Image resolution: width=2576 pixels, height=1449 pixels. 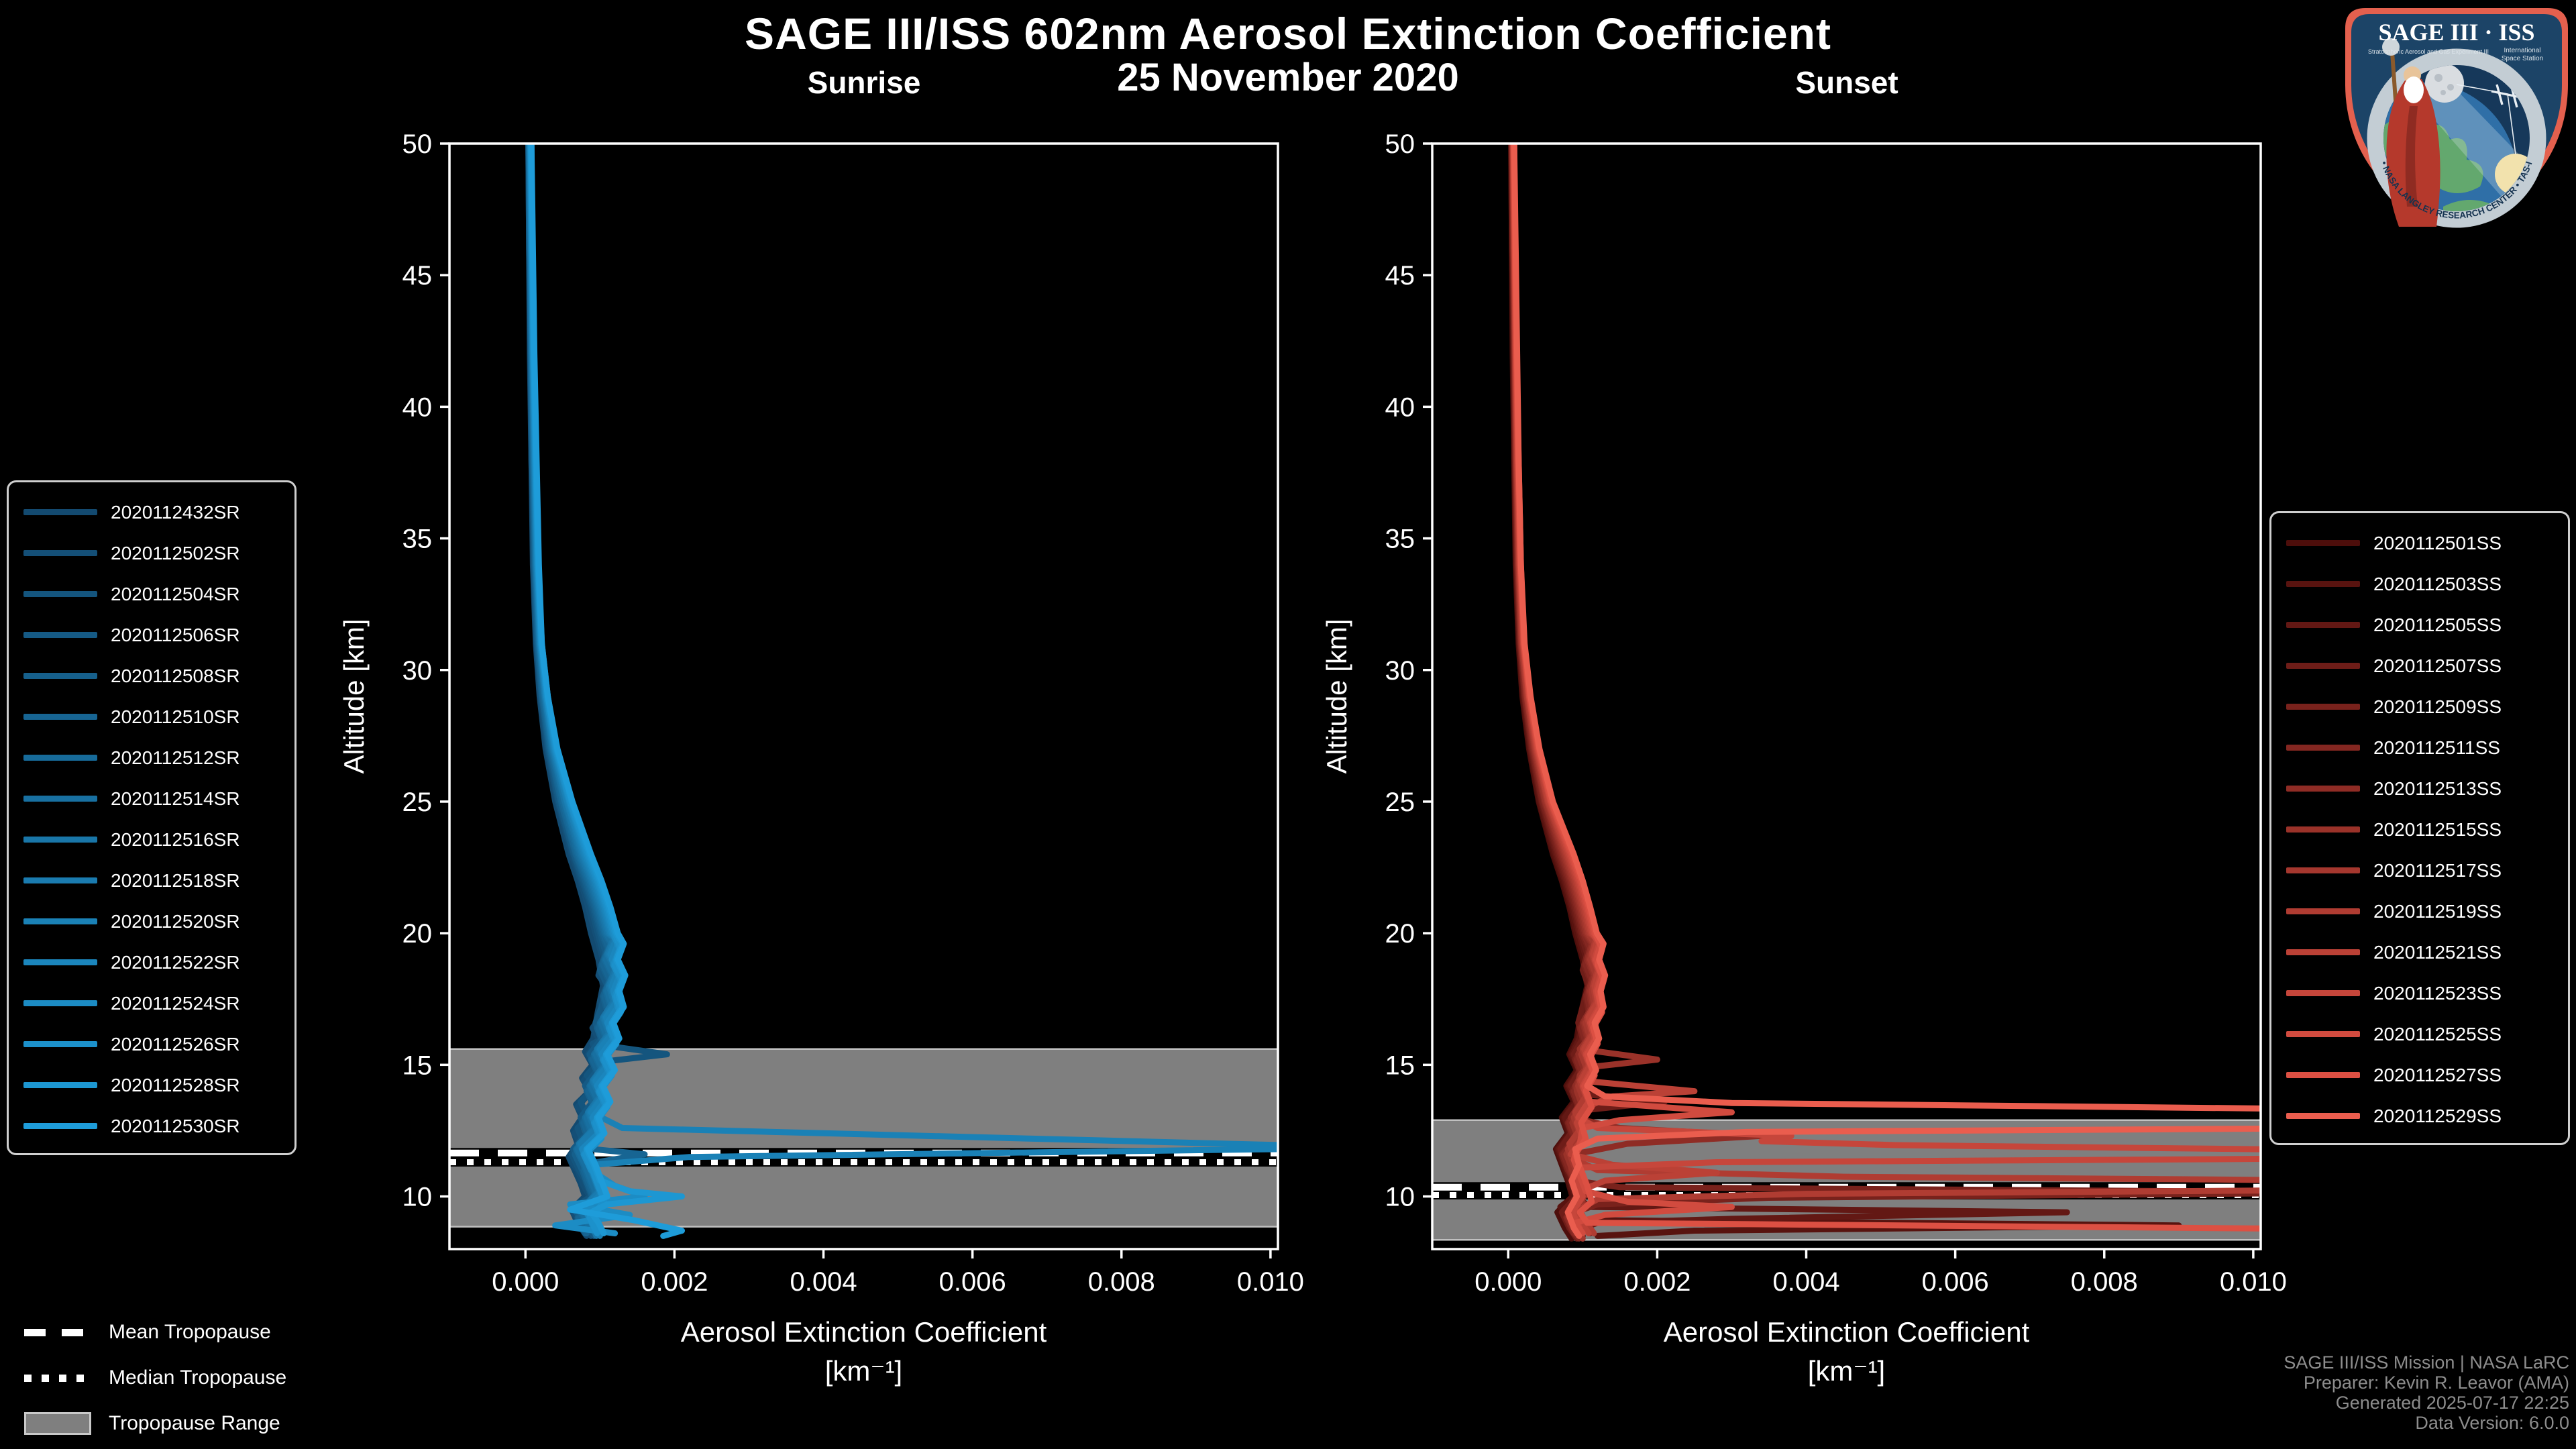 I want to click on legend-item: 2020112515SS, so click(x=2419, y=829).